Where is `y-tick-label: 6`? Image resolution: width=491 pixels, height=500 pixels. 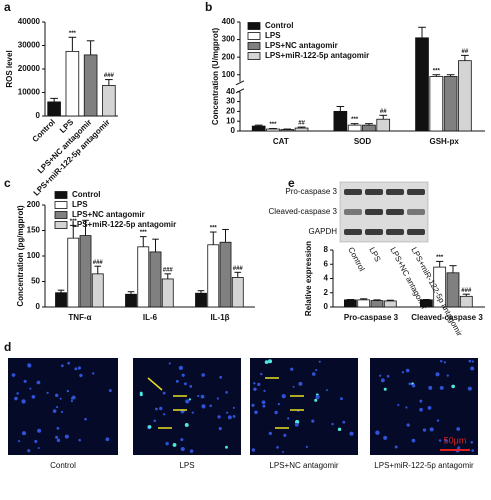
y-tick-label: 6 is located at coordinates (326, 263).